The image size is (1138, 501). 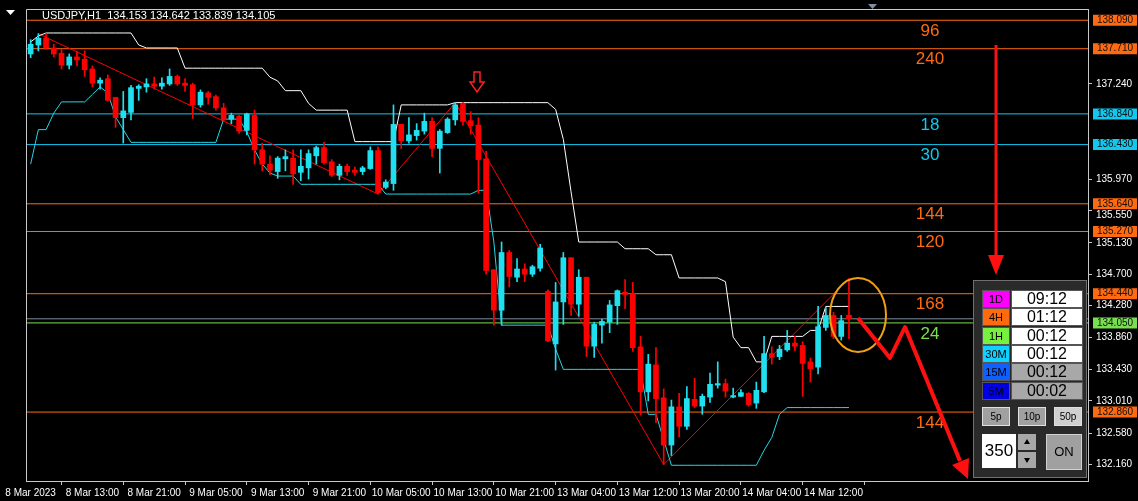 I want to click on x-tick-label: 13 Mar 12:00, so click(x=648, y=492).